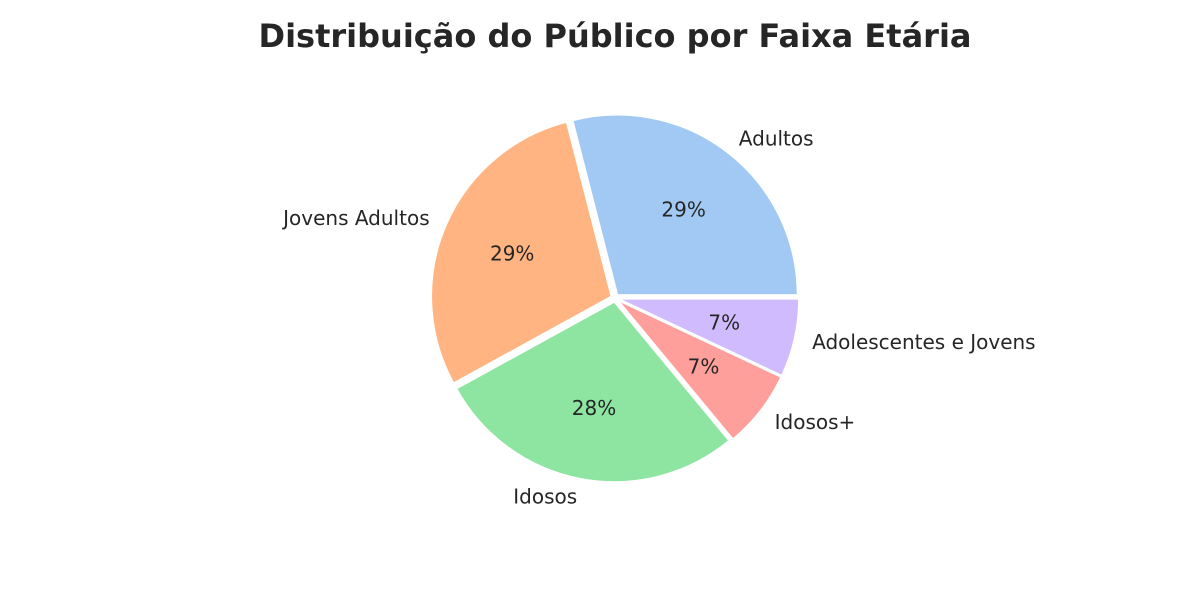 The width and height of the screenshot is (1200, 600). Describe the element at coordinates (512, 254) in the screenshot. I see `pct-label-jovens-adultos: 29%` at that location.